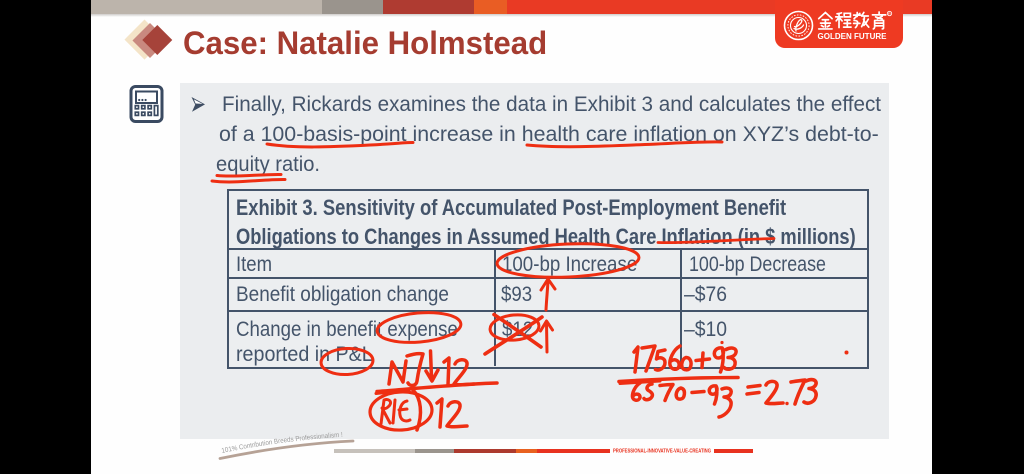 This screenshot has width=1024, height=474. What do you see at coordinates (889, 13) in the screenshot?
I see `svg-text: R` at bounding box center [889, 13].